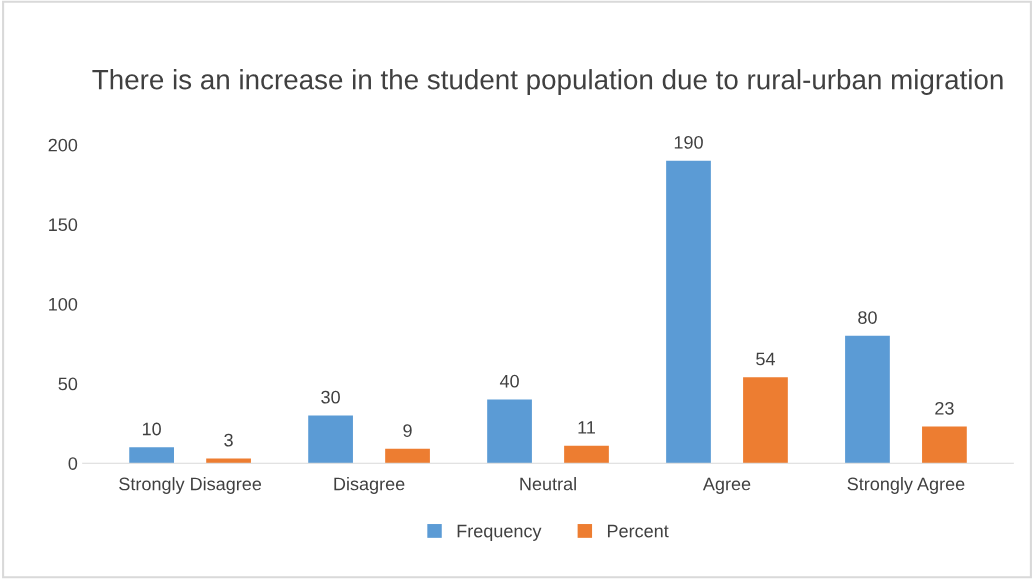 Image resolution: width=1034 pixels, height=579 pixels. I want to click on data-label: 30, so click(330, 397).